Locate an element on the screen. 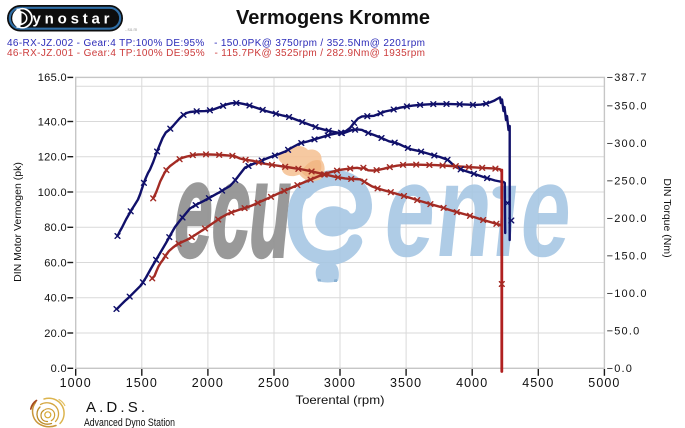  svg-text: Toerental (rpm) is located at coordinates (340, 400).